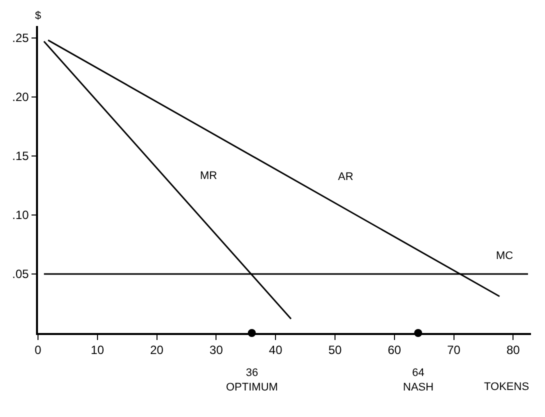 The image size is (545, 417). What do you see at coordinates (507, 387) in the screenshot?
I see `x-axis-title: TOKENS` at bounding box center [507, 387].